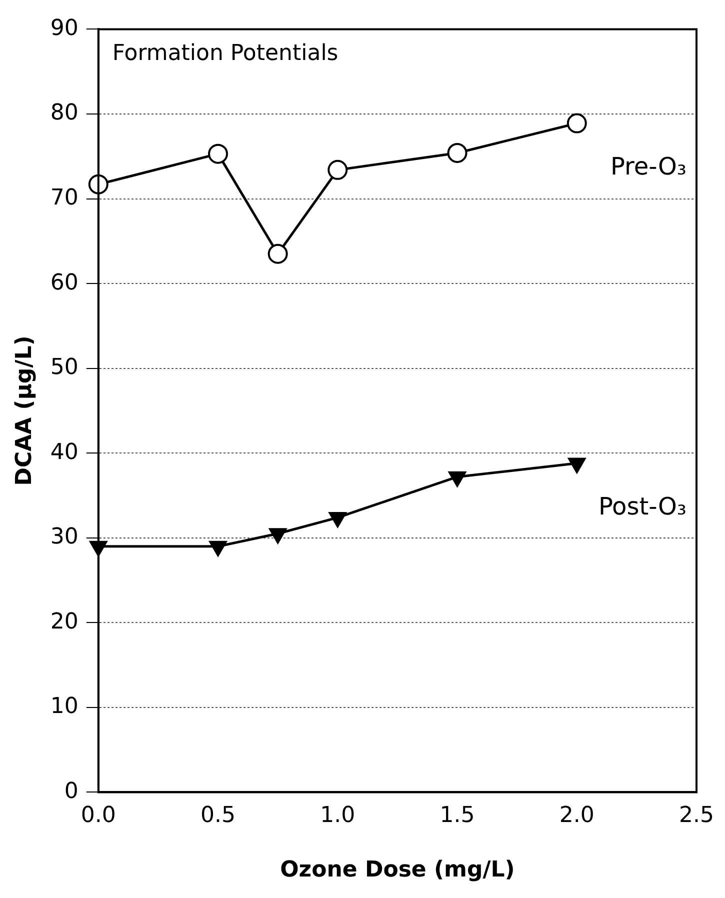  What do you see at coordinates (64, 113) in the screenshot?
I see `y-tick-label: 80` at bounding box center [64, 113].